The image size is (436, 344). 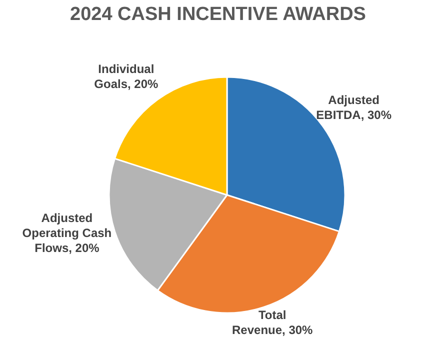 I want to click on chart-title: 2024 CASH INCENTIVE AWARDS, so click(x=218, y=15).